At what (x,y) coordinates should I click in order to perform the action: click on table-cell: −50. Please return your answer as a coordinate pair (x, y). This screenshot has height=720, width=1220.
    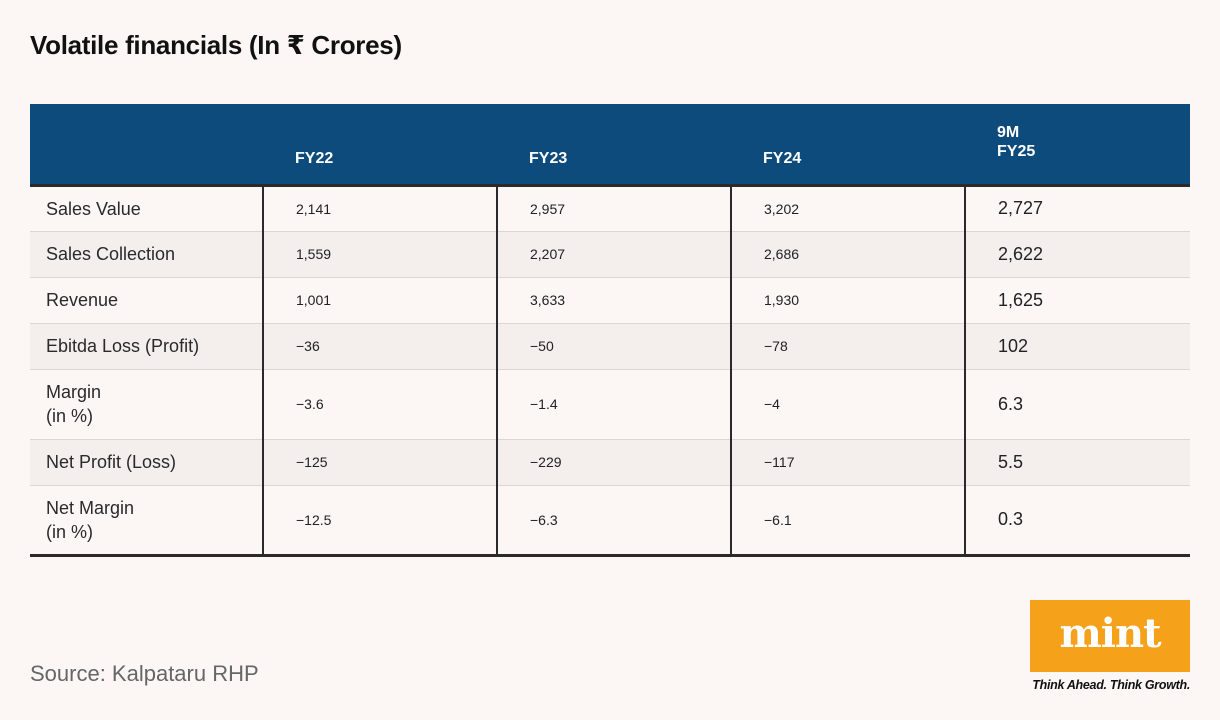
    Looking at the image, I should click on (613, 346).